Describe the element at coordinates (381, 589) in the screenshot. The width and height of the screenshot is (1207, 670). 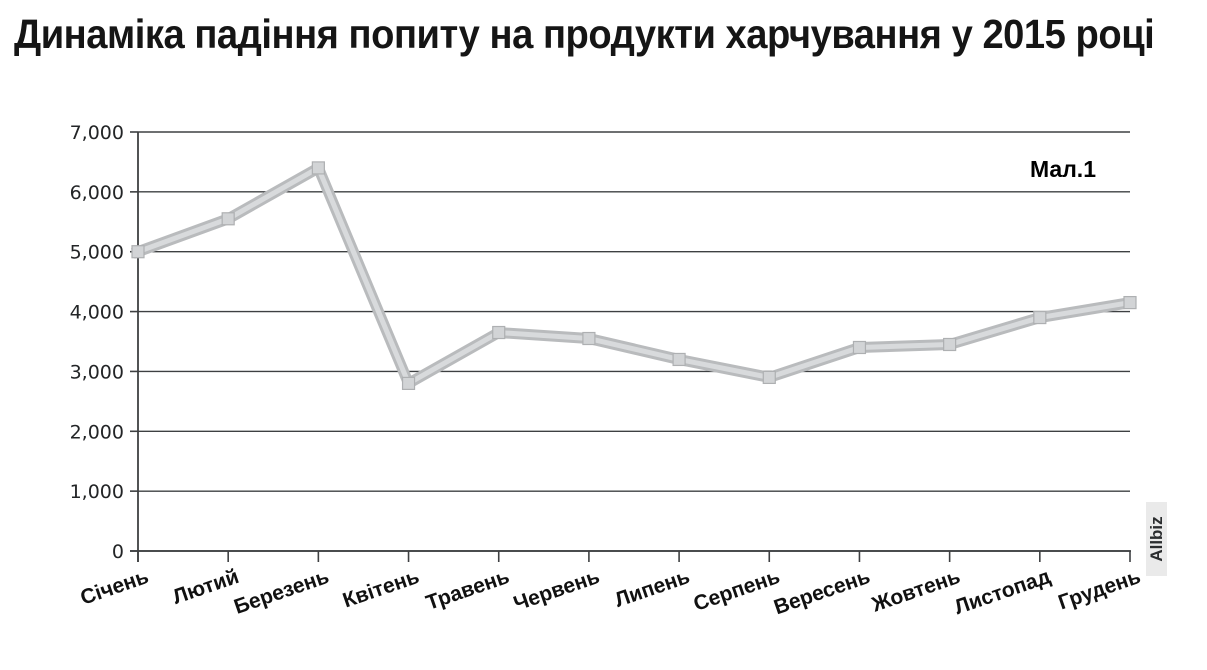
I see `x-tick-label: Квітень` at that location.